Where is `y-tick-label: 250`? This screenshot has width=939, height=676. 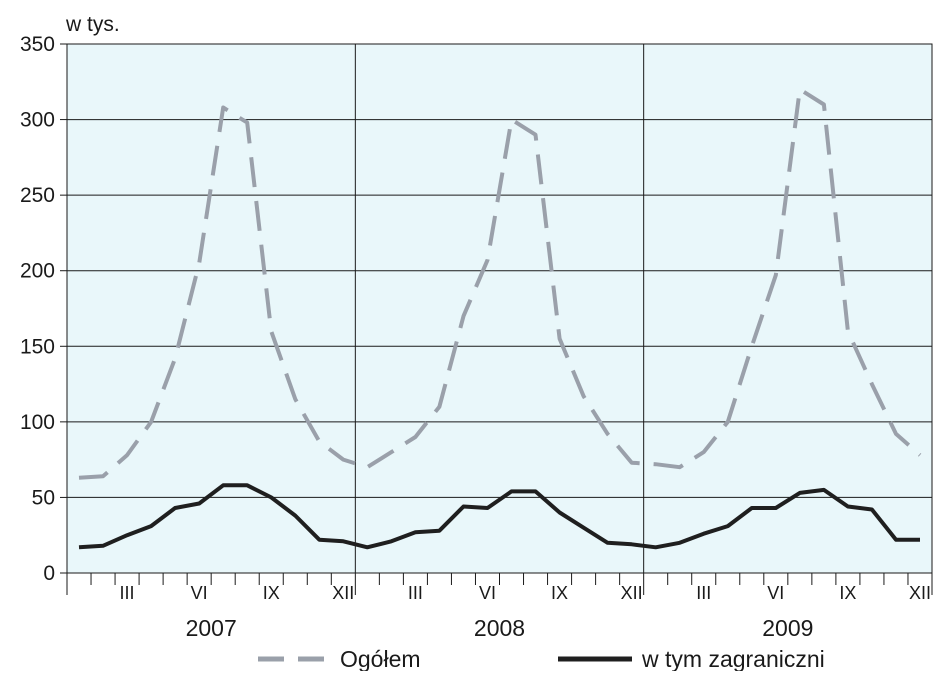
y-tick-label: 250 is located at coordinates (37, 195).